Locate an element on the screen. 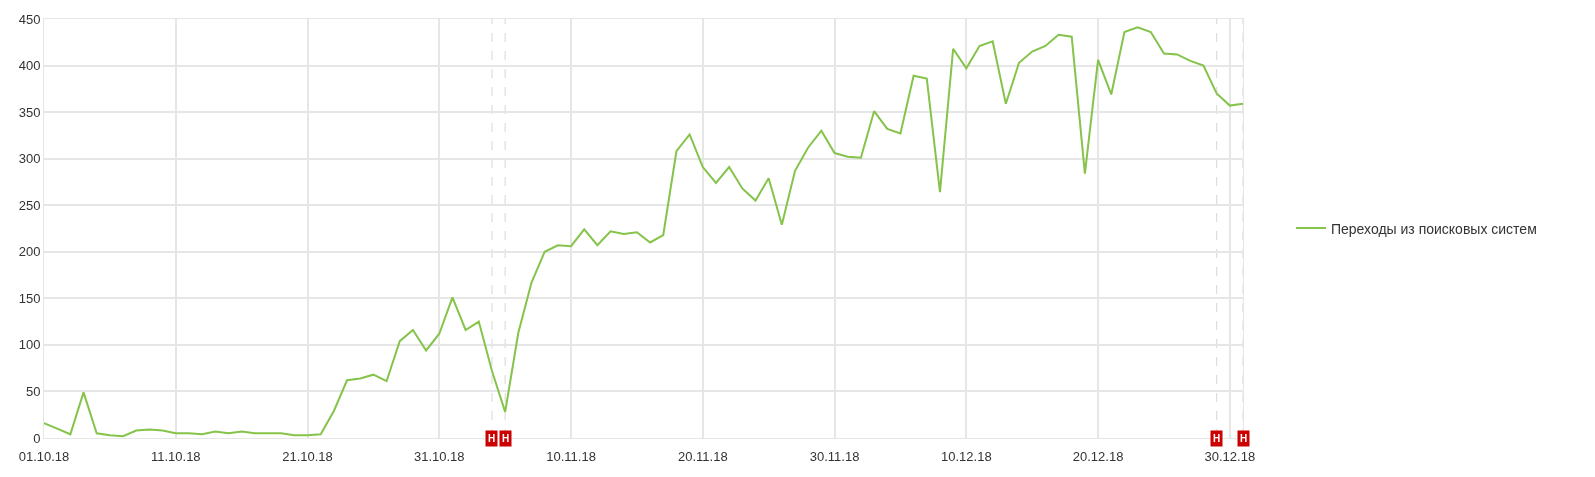 The height and width of the screenshot is (477, 1595). y-tick-label: 450 is located at coordinates (29, 19).